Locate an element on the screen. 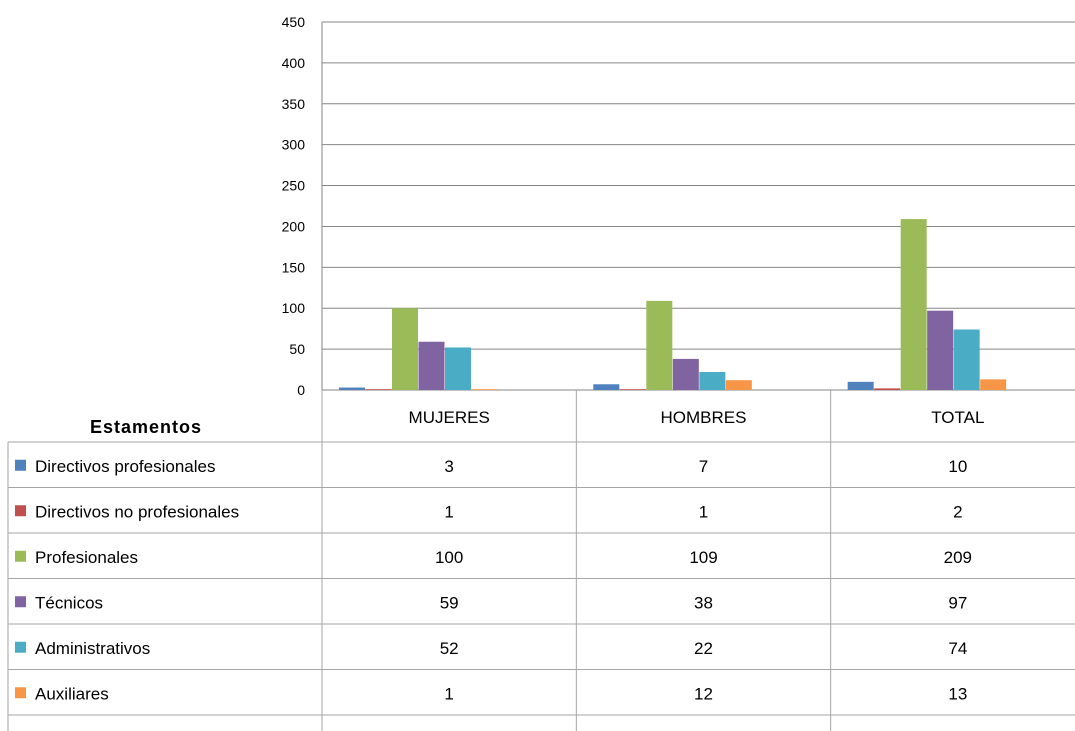 This screenshot has width=1075, height=731. table-value: 109 is located at coordinates (703, 557).